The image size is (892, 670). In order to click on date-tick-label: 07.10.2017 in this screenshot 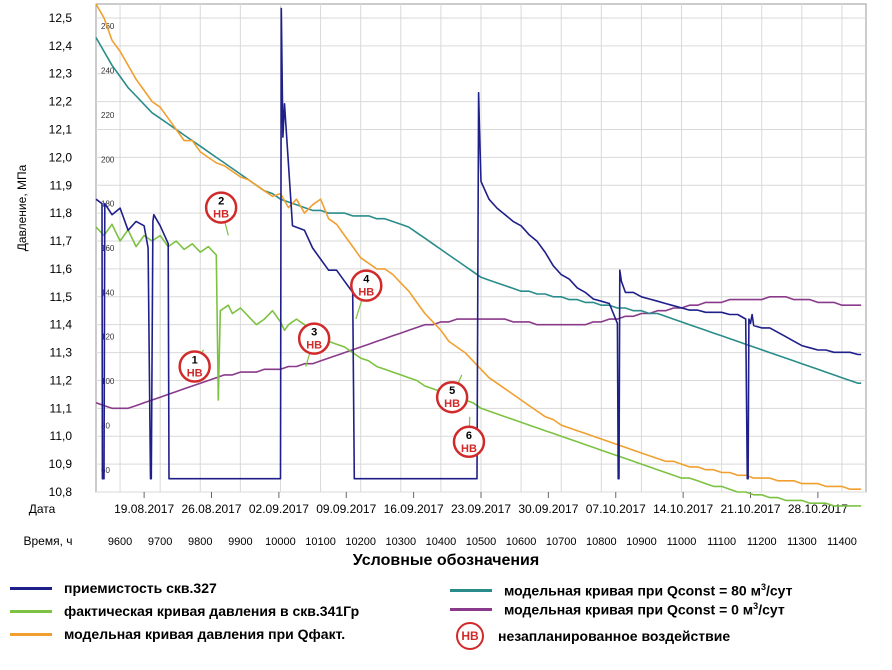, I will do `click(616, 509)`.